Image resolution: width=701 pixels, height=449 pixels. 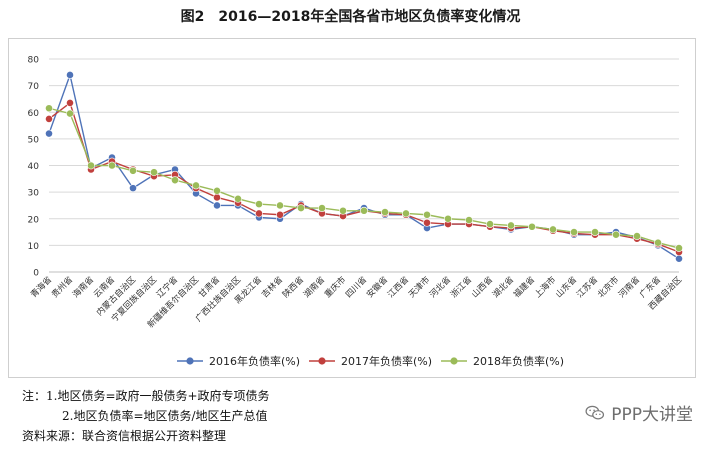 I want to click on legend-label: 2017年负债率(%), so click(x=386, y=361).